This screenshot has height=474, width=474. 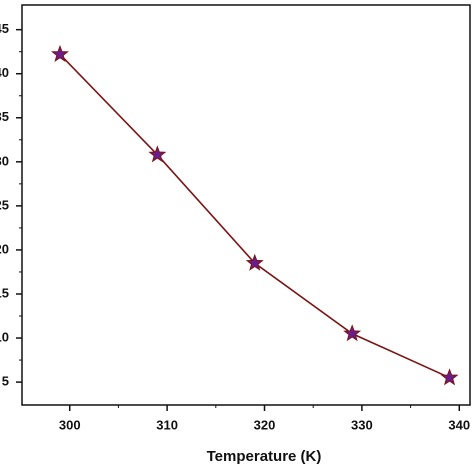 What do you see at coordinates (167, 424) in the screenshot?
I see `x-tick-label: 310` at bounding box center [167, 424].